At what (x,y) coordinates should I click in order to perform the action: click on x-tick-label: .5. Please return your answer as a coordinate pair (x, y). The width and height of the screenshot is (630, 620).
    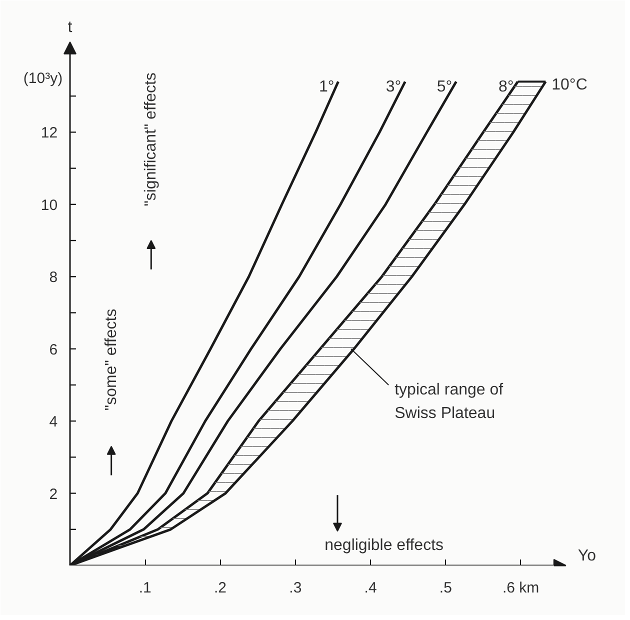
    Looking at the image, I should click on (445, 588).